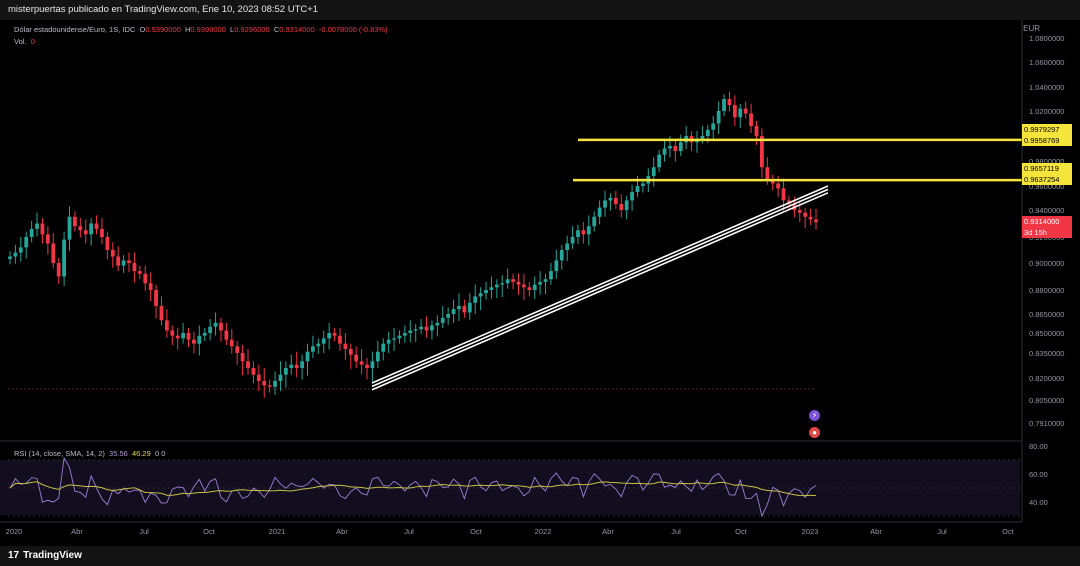  I want to click on price-tick: 0.8500000, so click(1046, 333).